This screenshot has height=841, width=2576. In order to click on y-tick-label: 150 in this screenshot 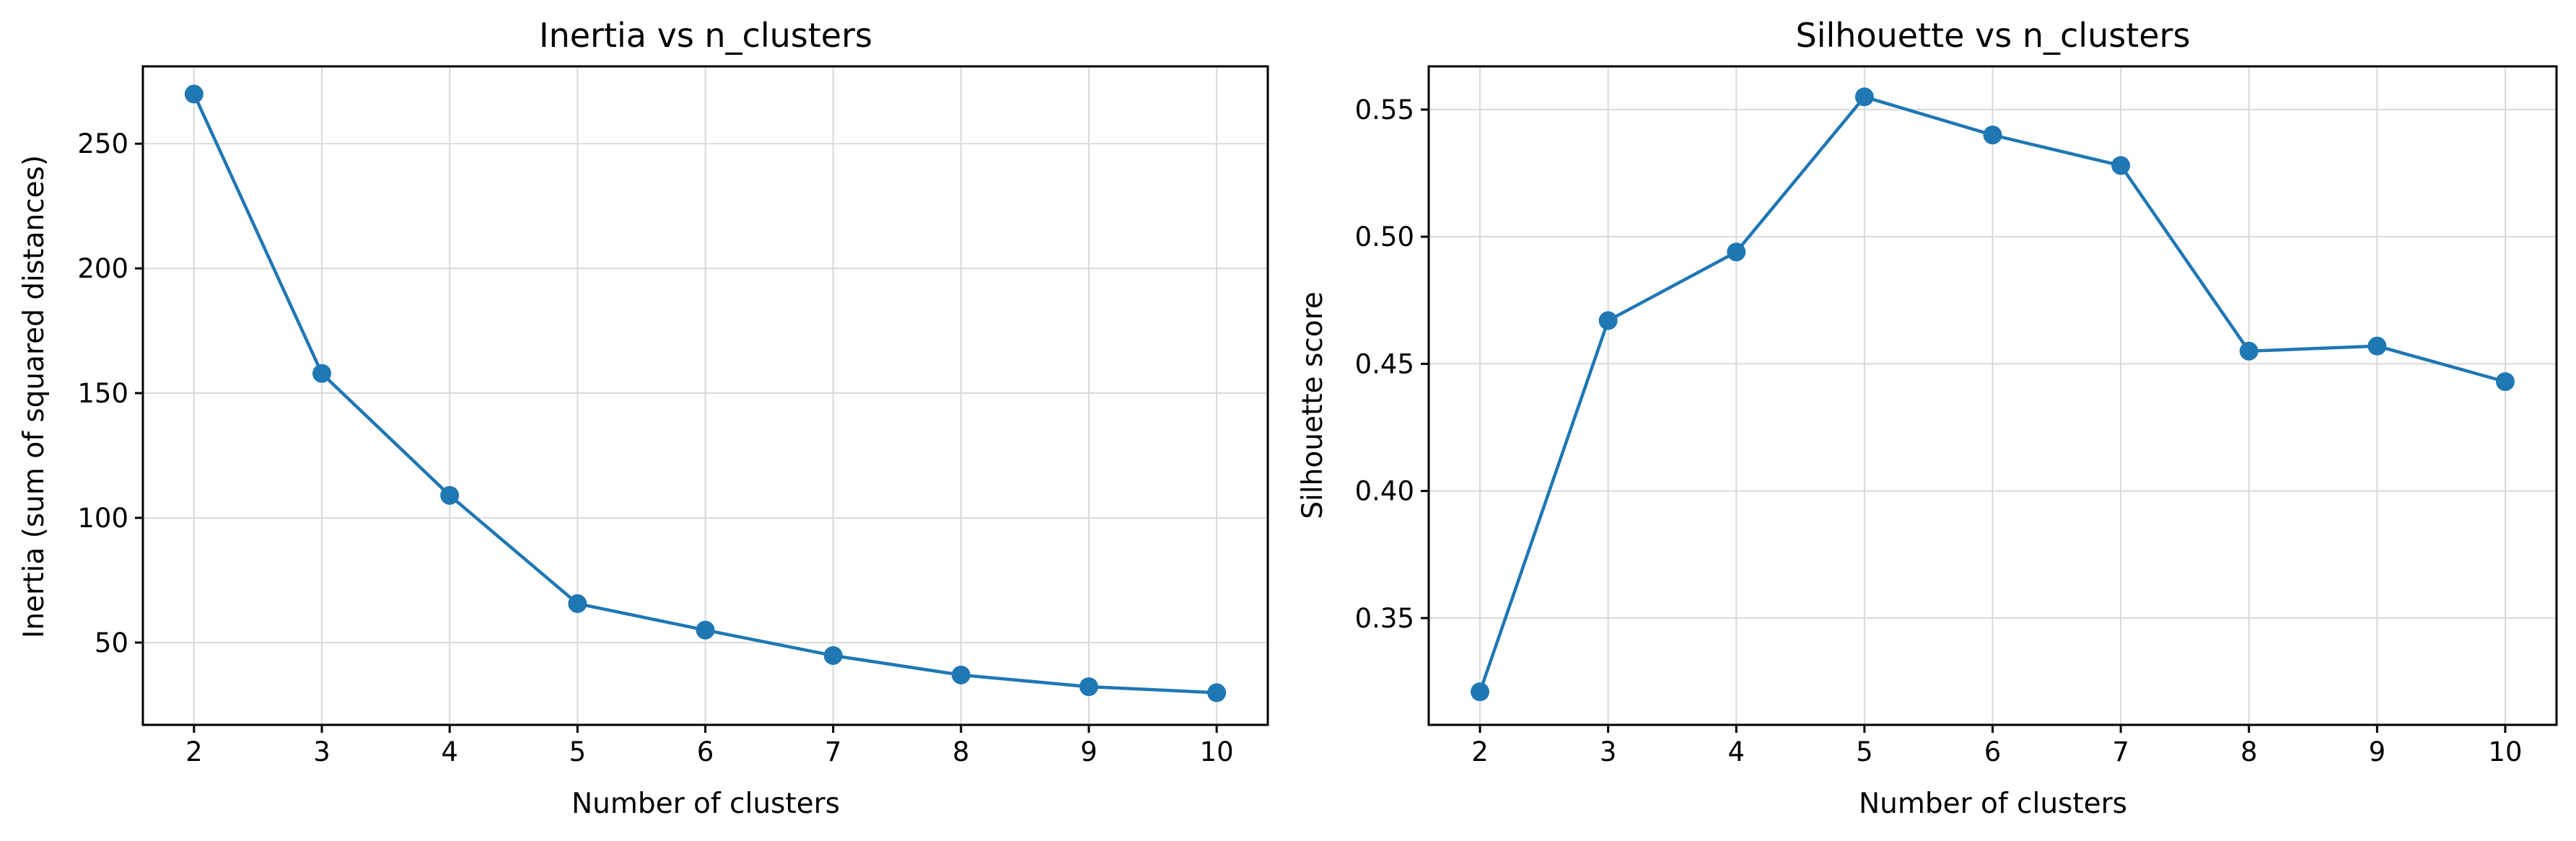, I will do `click(103, 393)`.